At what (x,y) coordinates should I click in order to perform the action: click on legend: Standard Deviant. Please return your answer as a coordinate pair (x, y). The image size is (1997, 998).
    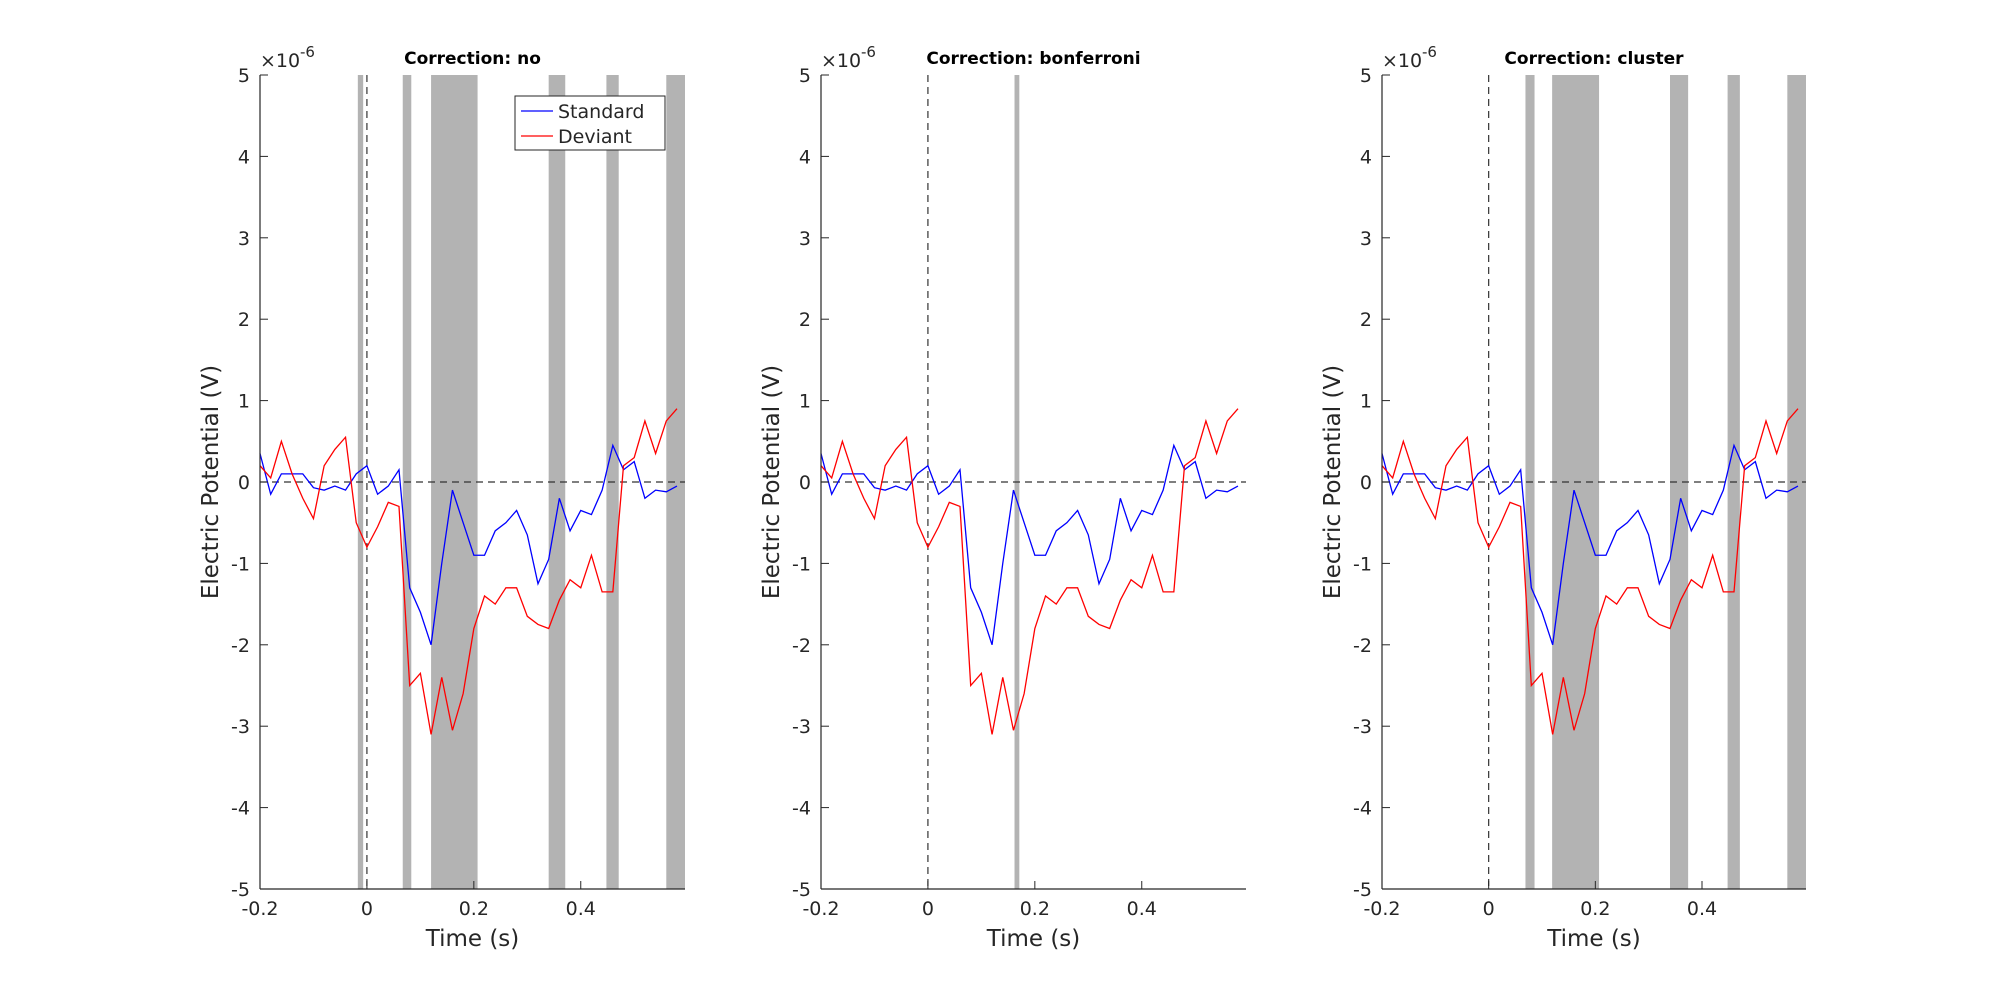
    Looking at the image, I should click on (590, 123).